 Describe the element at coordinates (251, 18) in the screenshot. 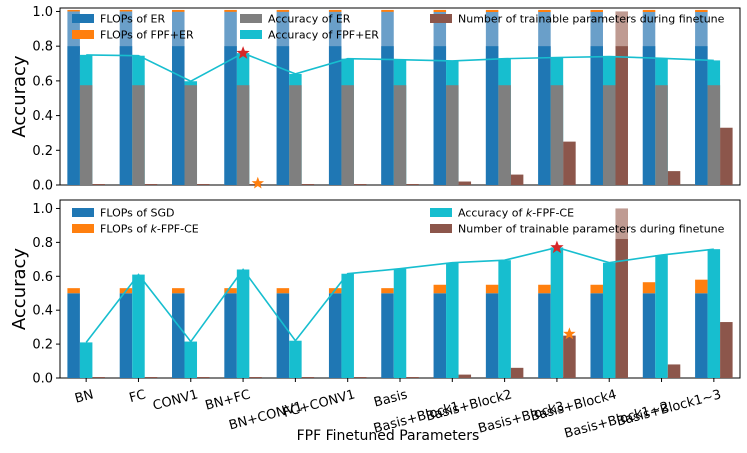

I see `legend-accuracy-er-swatch` at that location.